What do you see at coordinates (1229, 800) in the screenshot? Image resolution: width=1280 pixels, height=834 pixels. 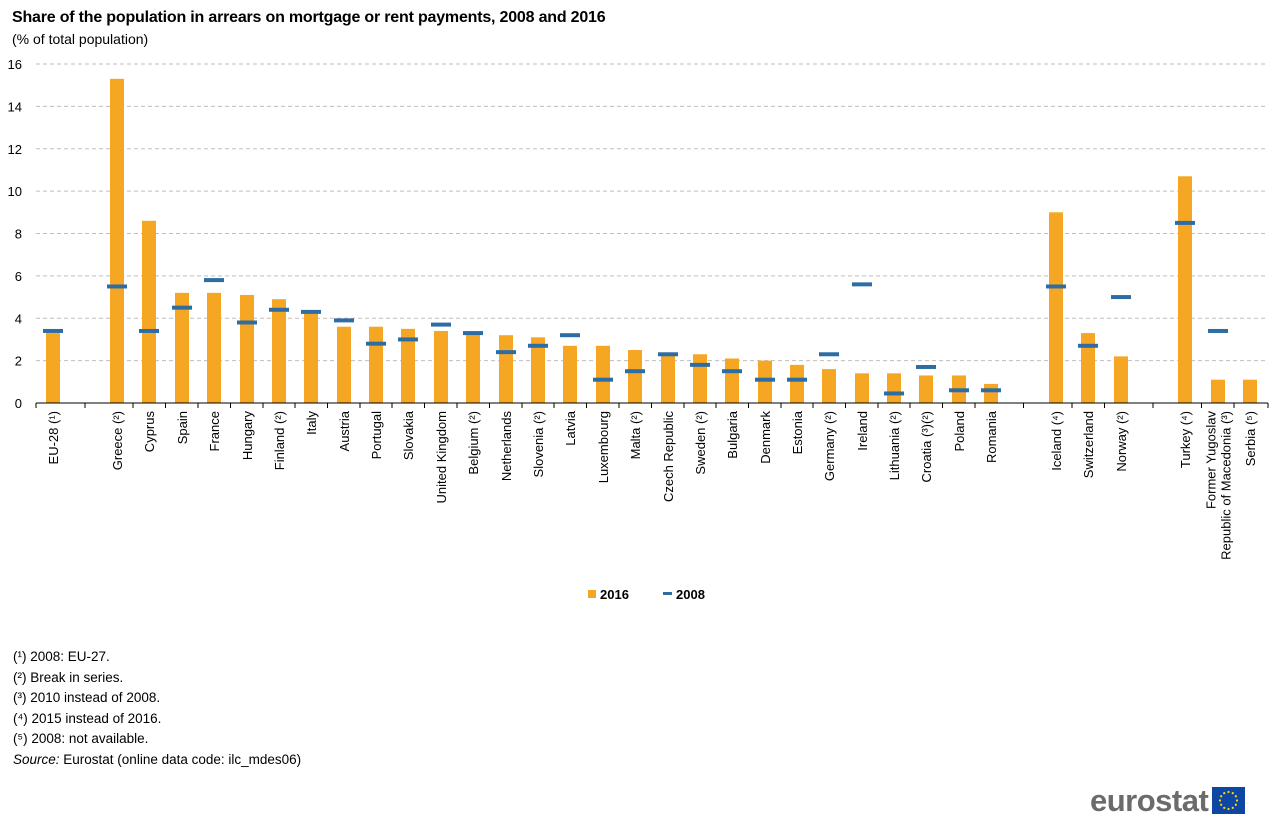 I see `eu-flag-icon` at bounding box center [1229, 800].